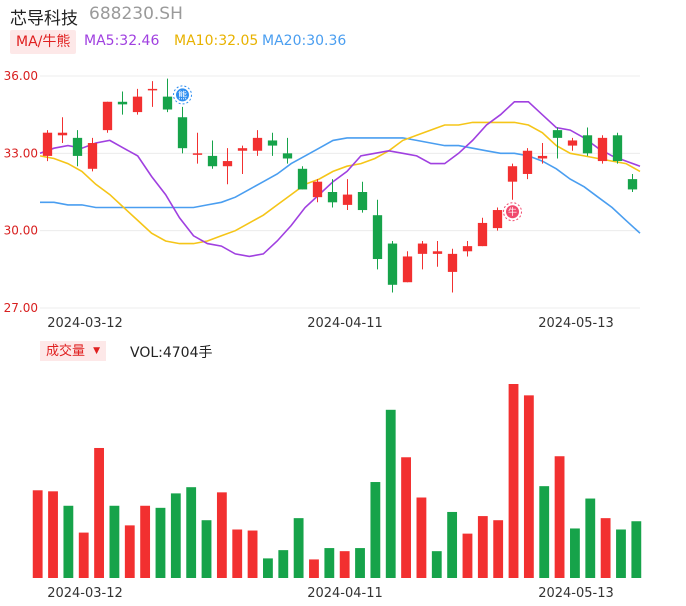 This screenshot has height=606, width=686. I want to click on ma20-label: MA20:30.36, so click(304, 41).